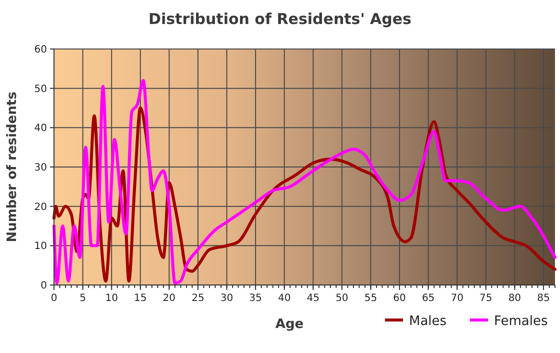 This screenshot has width=560, height=353. Describe the element at coordinates (428, 321) in the screenshot. I see `legend-label: Males` at that location.